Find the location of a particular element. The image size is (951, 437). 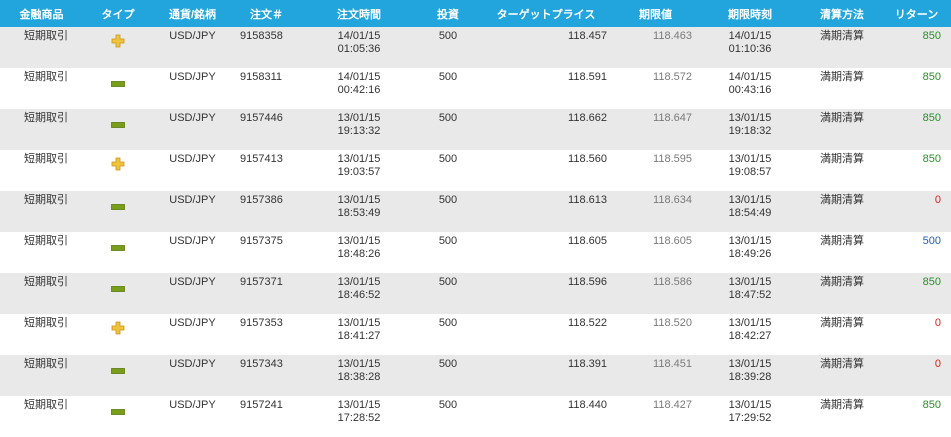

order-clock: 18:48:26 is located at coordinates (359, 254).